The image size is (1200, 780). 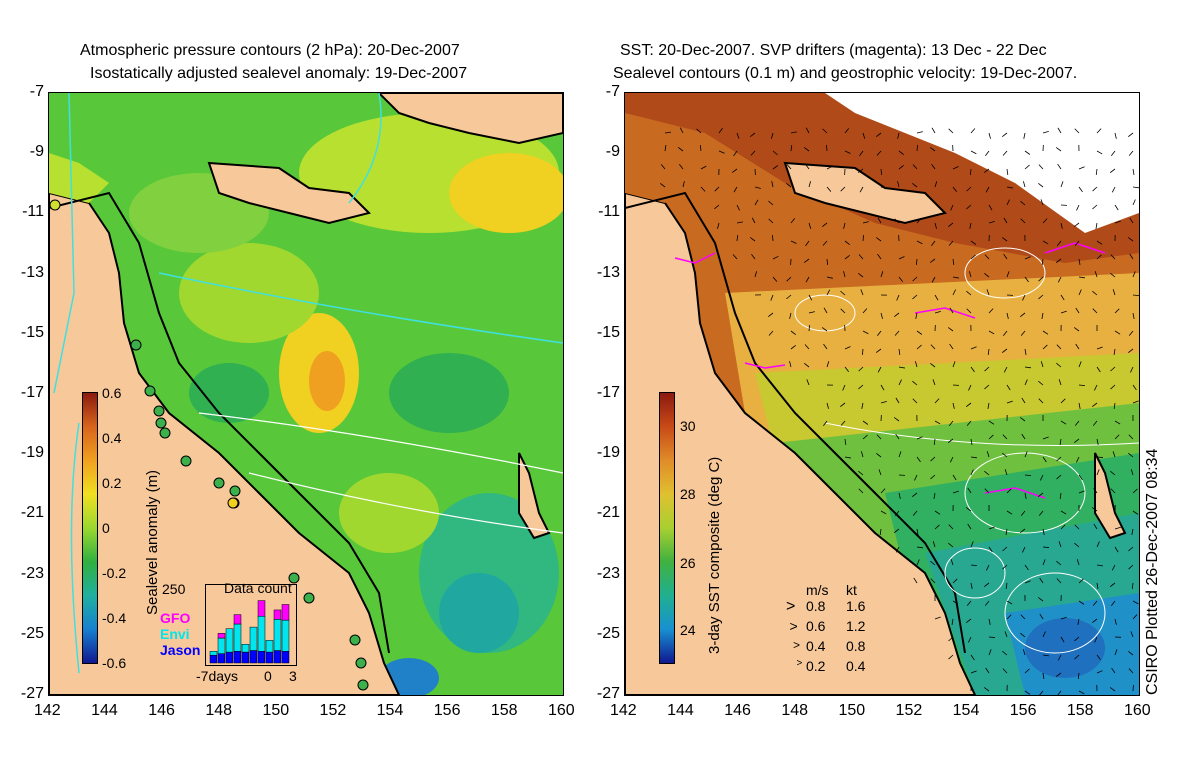 What do you see at coordinates (32, 633) in the screenshot?
I see `lat-tick-l-9: -25` at bounding box center [32, 633].